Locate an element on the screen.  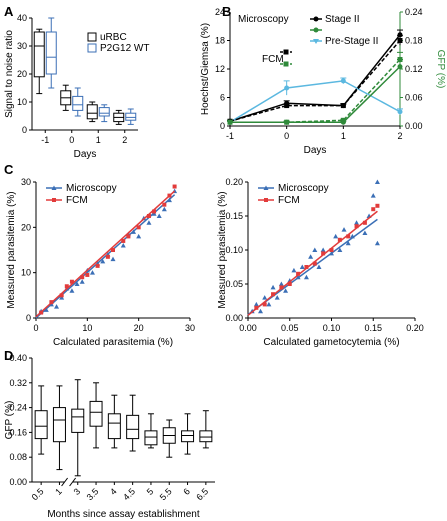
b-y-tick-label-right: 0.24 is located at coordinates (414, 12).